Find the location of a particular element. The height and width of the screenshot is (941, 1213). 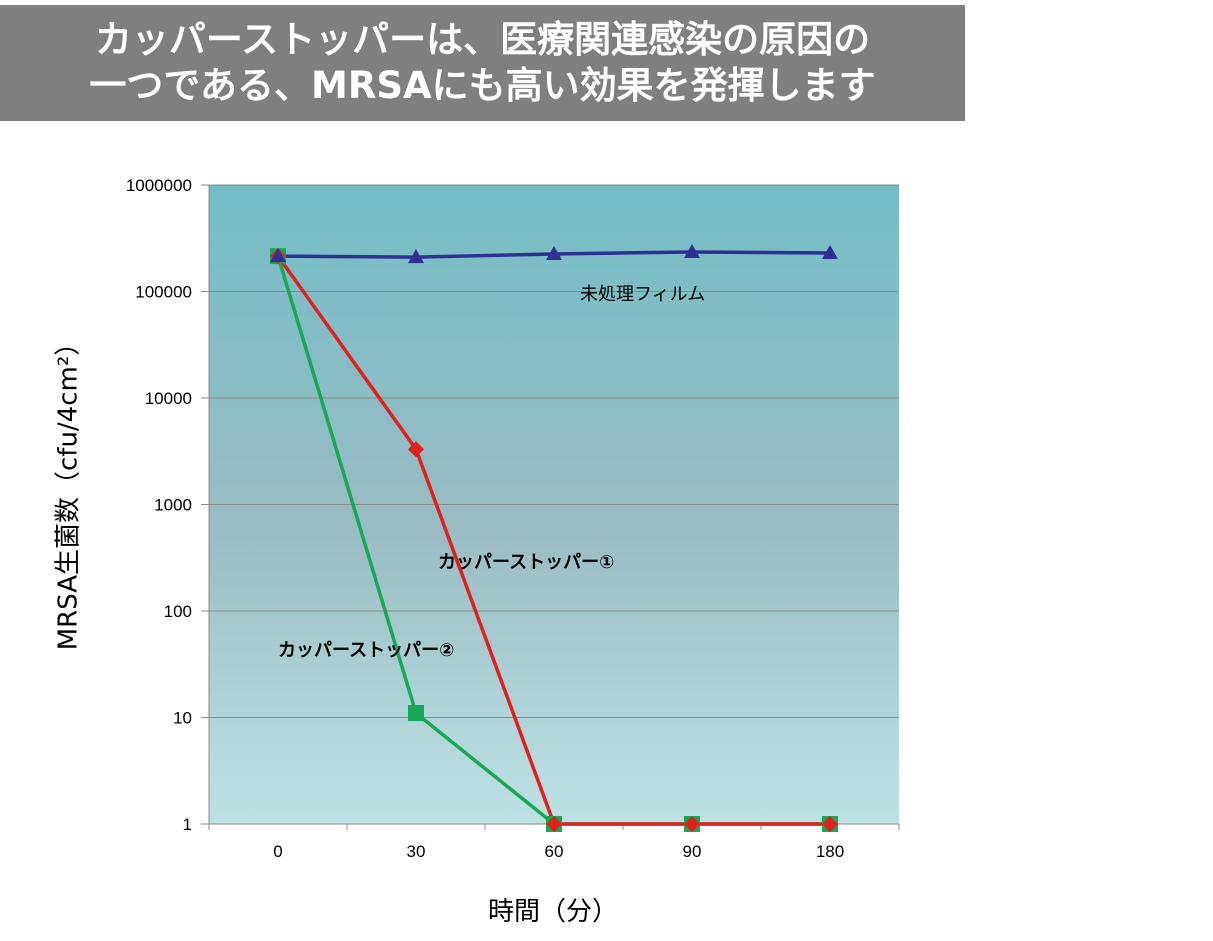

y-tick-label: 1000000 is located at coordinates (159, 185).